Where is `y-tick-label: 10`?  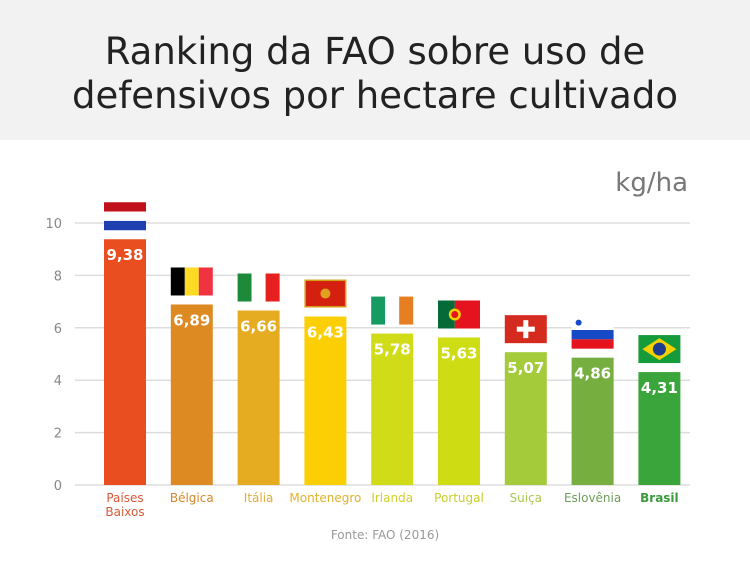 y-tick-label: 10 is located at coordinates (53, 224).